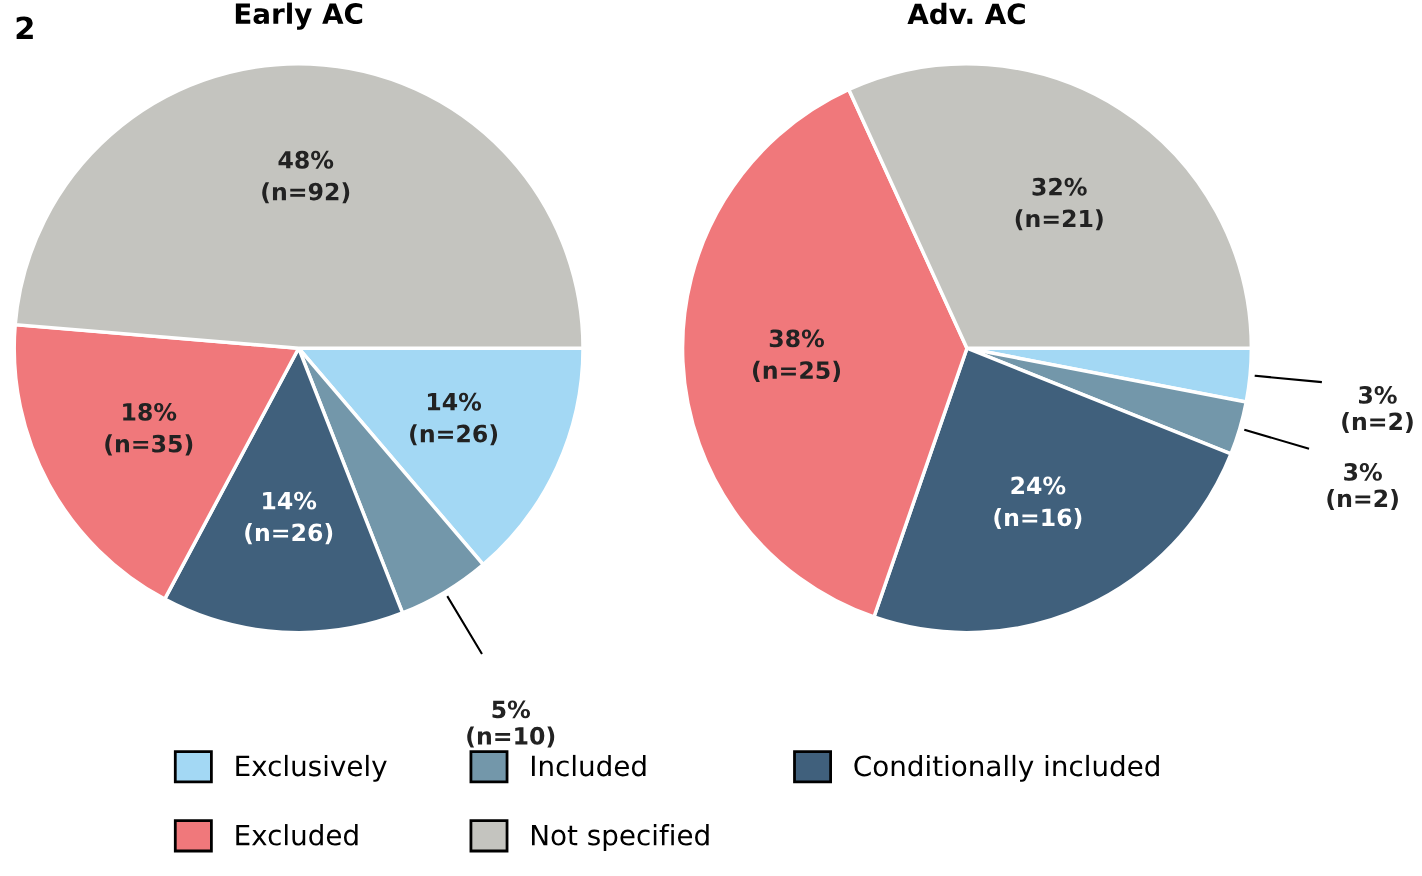 The height and width of the screenshot is (876, 1422). Describe the element at coordinates (297, 835) in the screenshot. I see `legend-label: Excluded` at that location.